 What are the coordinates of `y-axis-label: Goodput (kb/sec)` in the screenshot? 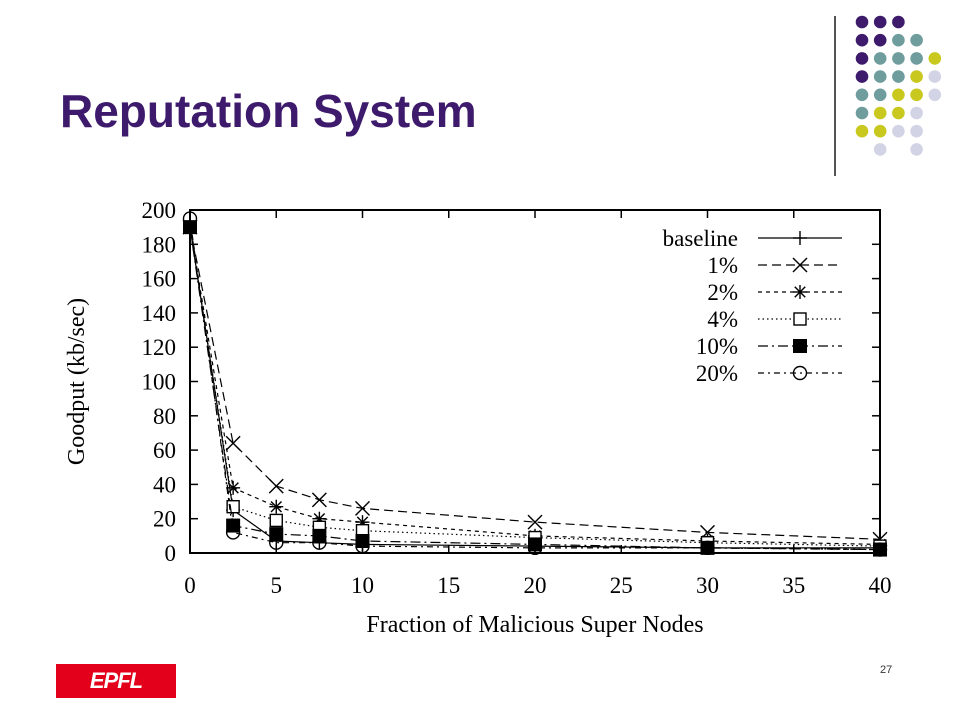 It's located at (77, 381).